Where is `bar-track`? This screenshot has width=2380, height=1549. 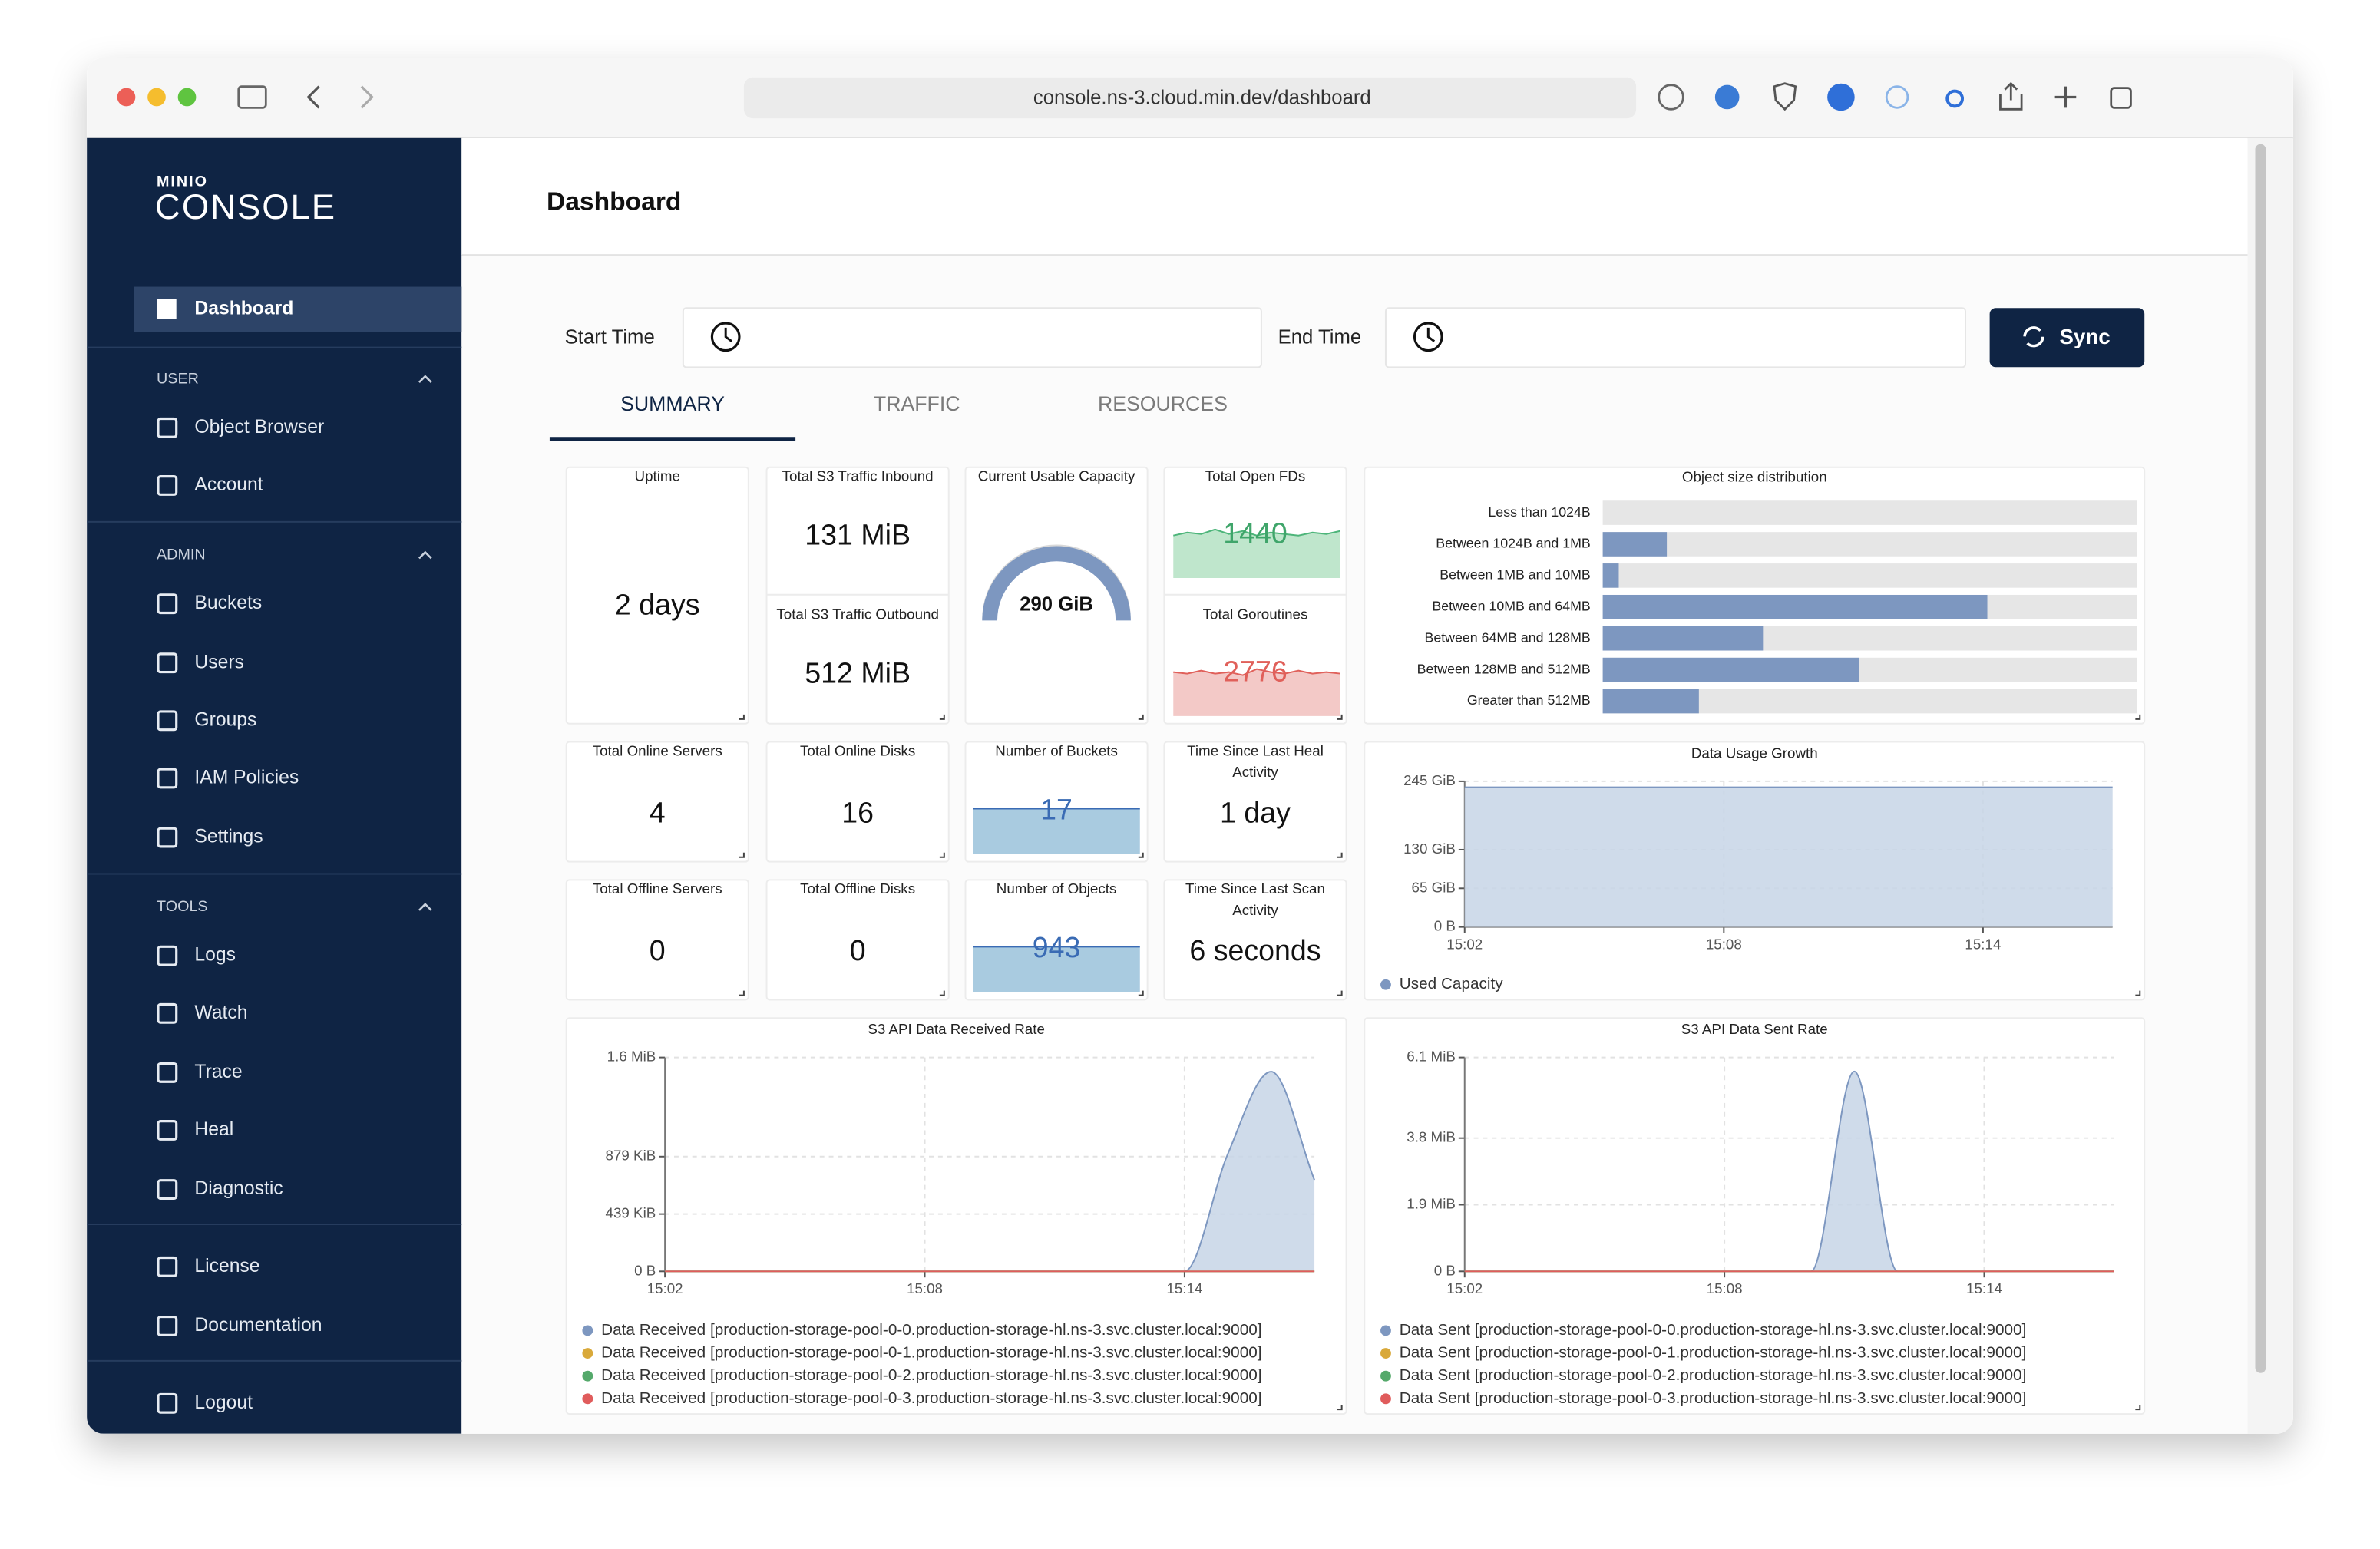 bar-track is located at coordinates (1869, 575).